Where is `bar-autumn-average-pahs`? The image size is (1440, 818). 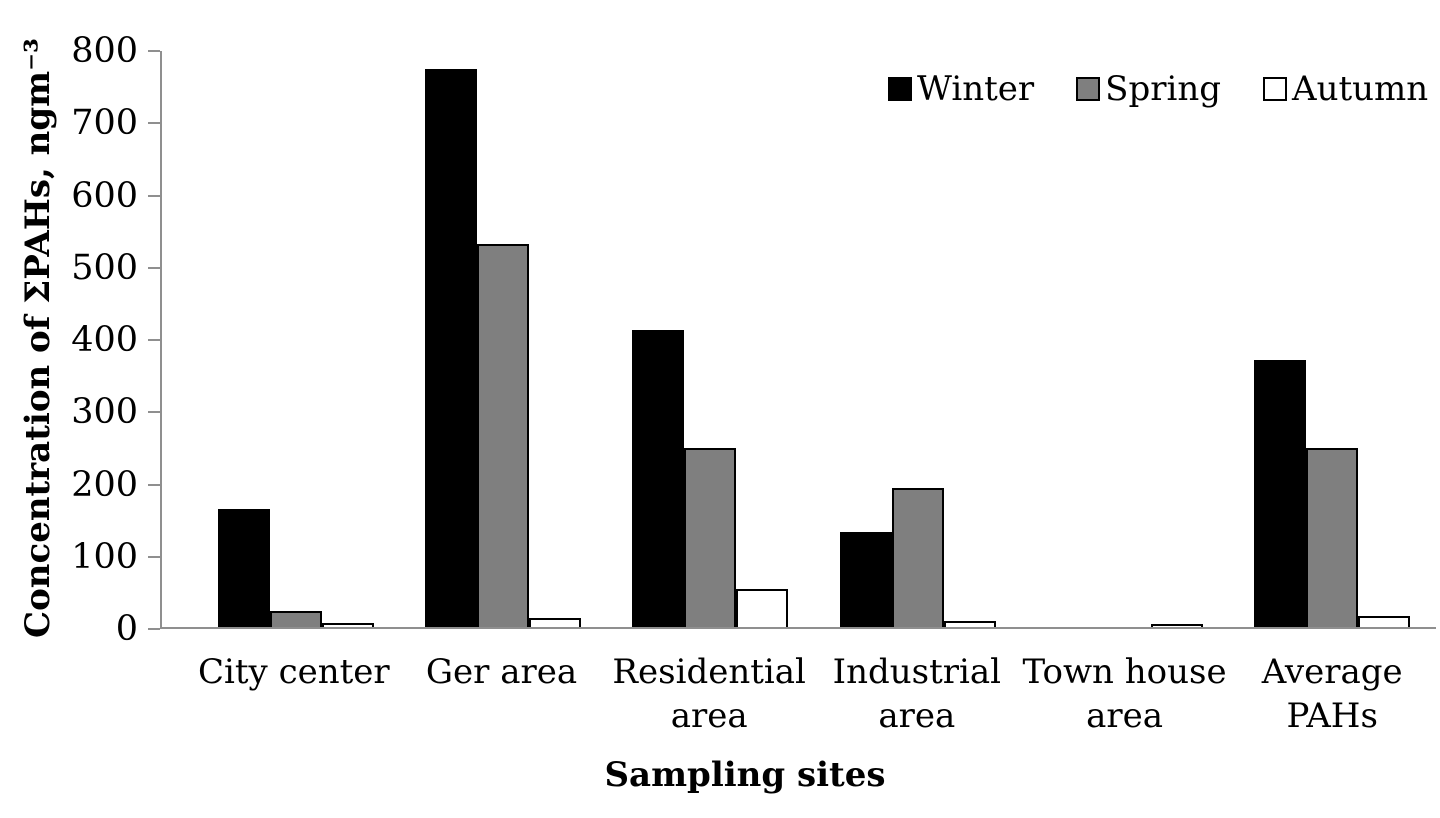
bar-autumn-average-pahs is located at coordinates (1384, 621).